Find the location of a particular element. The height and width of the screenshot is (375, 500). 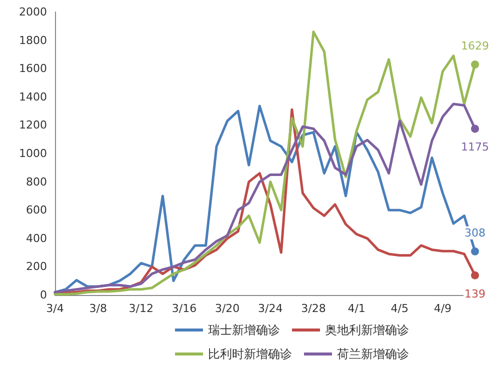

data-label: 139 is located at coordinates (475, 293).